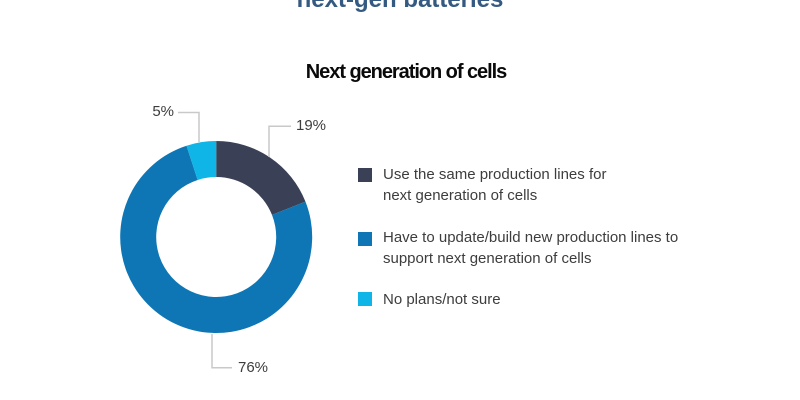  I want to click on svg-text: 76%, so click(253, 367).